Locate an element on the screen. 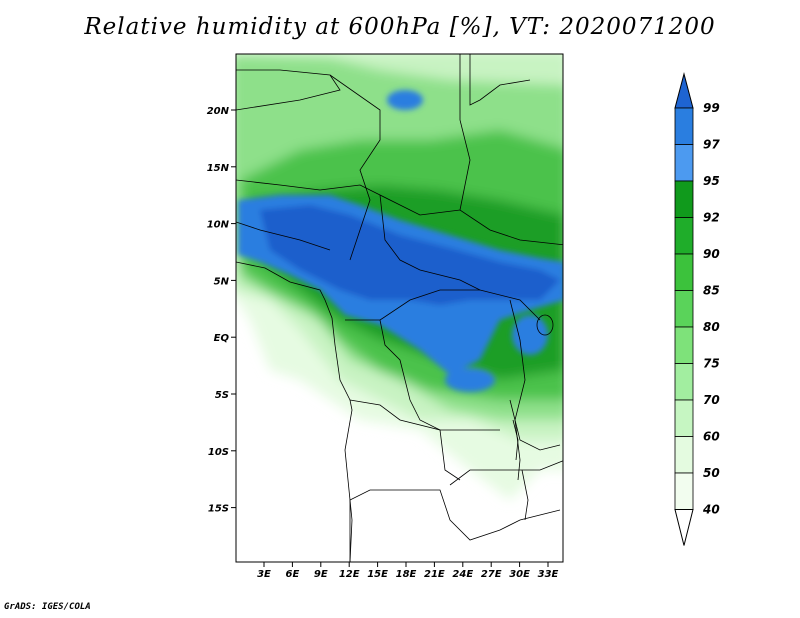 This screenshot has width=800, height=618. lat-tick-label: EQ is located at coordinates (222, 338).